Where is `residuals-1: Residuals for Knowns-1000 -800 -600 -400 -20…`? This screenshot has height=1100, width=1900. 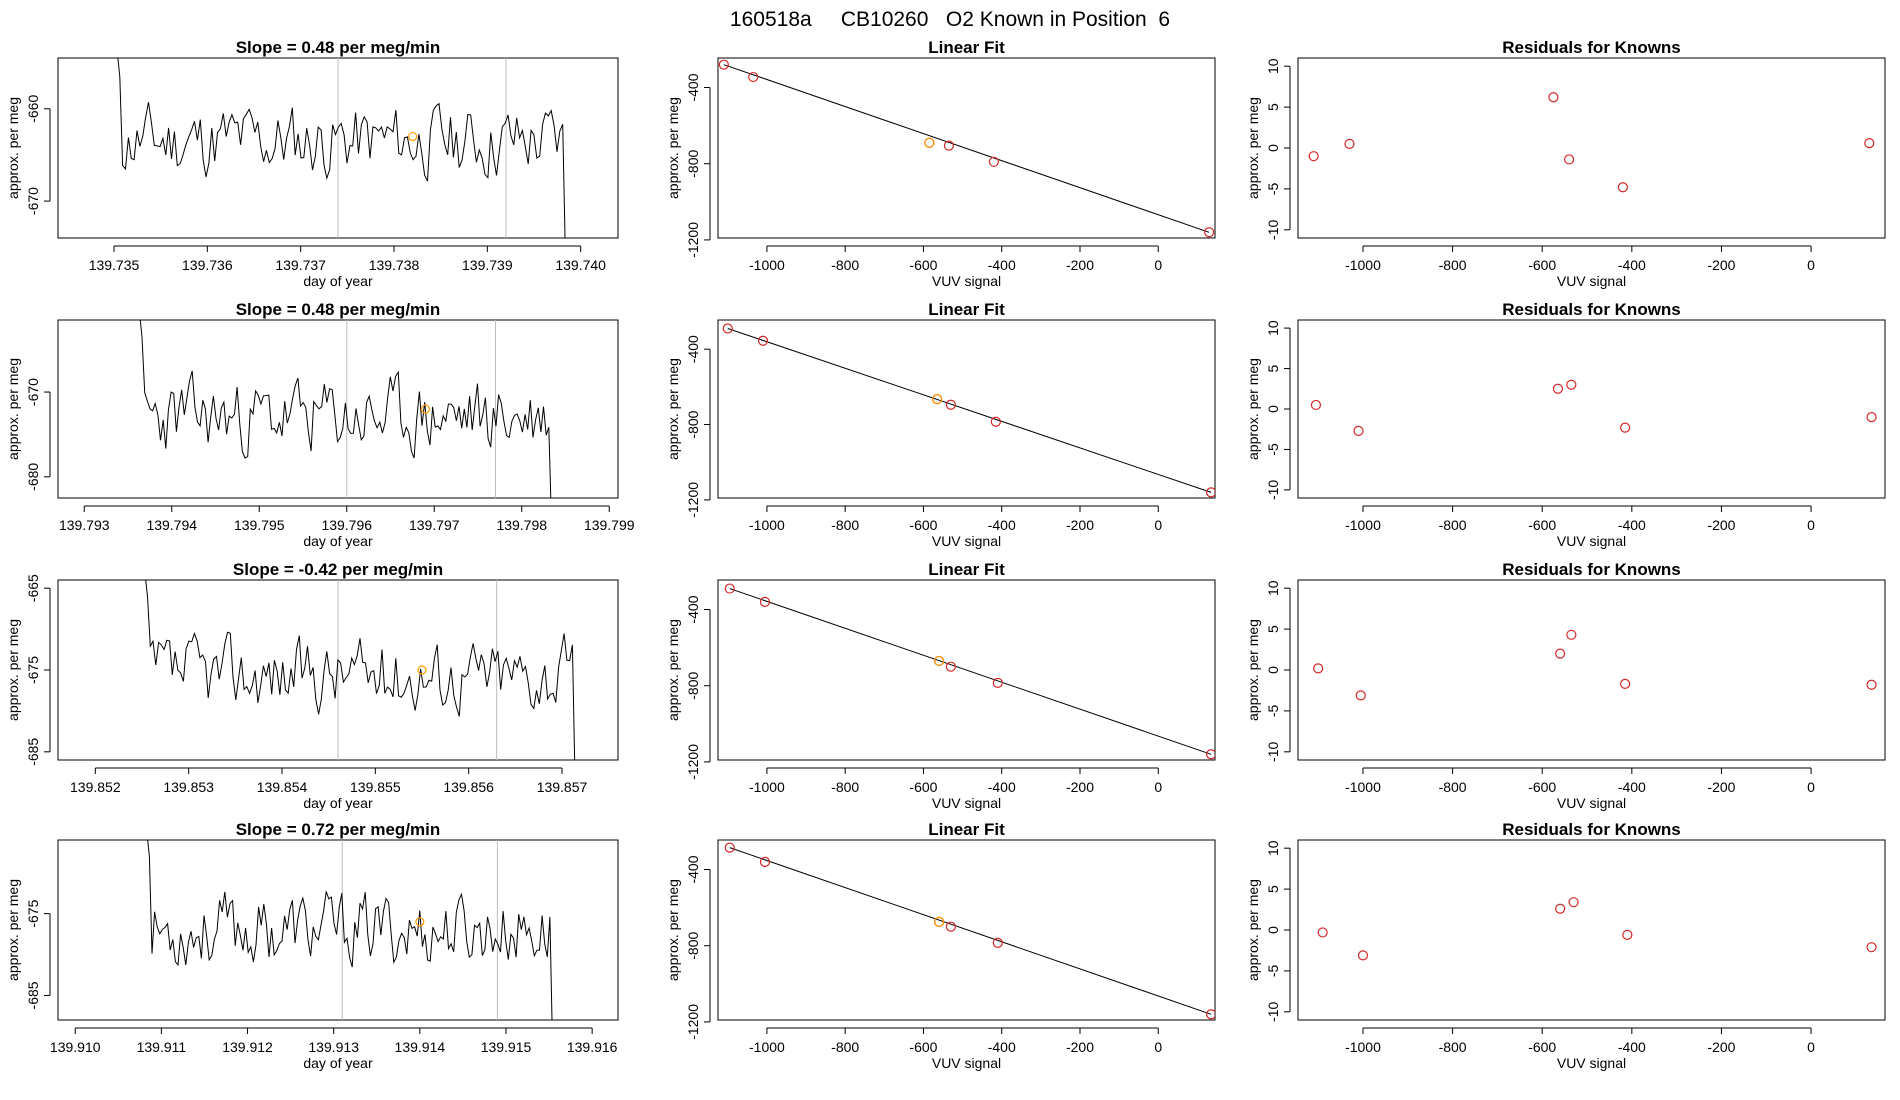
residuals-1: Residuals for Knowns-1000 -800 -600 -400 -20… is located at coordinates (1565, 163).